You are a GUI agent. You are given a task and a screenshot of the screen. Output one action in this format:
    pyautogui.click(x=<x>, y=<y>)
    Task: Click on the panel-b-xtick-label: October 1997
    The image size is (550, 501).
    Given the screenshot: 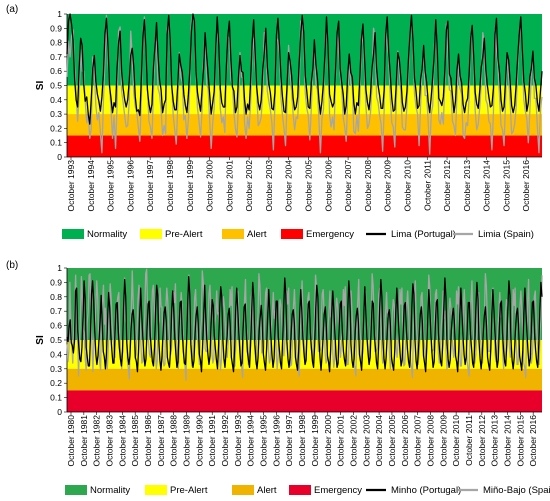 What is the action you would take?
    pyautogui.click(x=289, y=441)
    